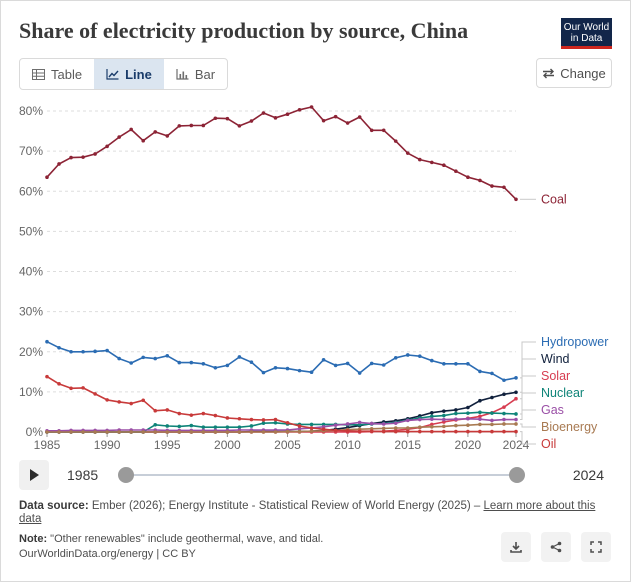 This screenshot has width=631, height=582. Describe the element at coordinates (556, 547) in the screenshot. I see `share-button` at that location.